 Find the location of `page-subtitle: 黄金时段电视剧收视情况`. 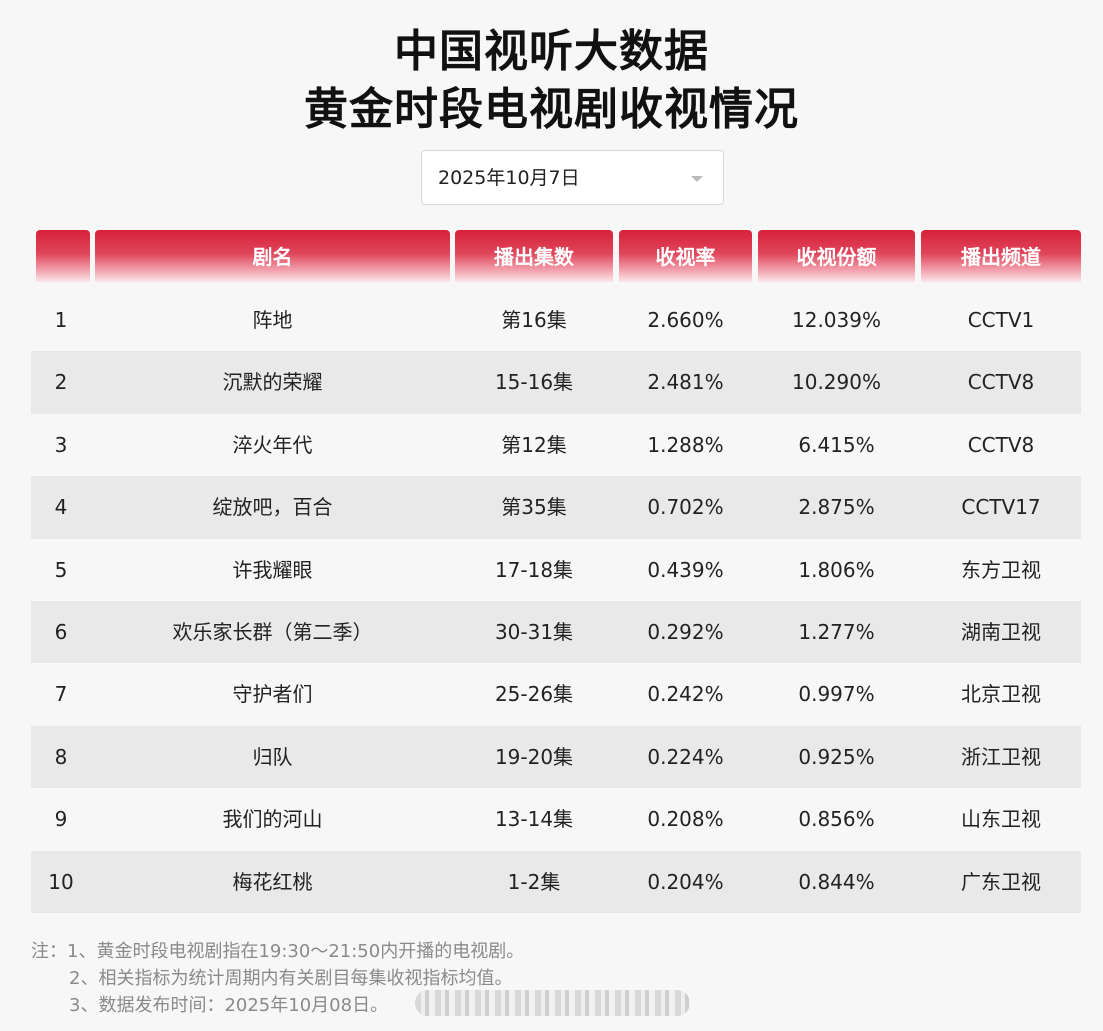

page-subtitle: 黄金时段电视剧收视情况 is located at coordinates (551, 109).